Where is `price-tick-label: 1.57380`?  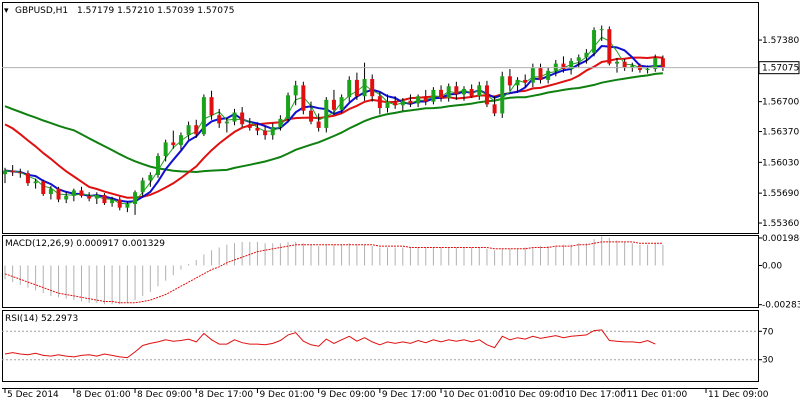
price-tick-label: 1.57380 is located at coordinates (780, 41).